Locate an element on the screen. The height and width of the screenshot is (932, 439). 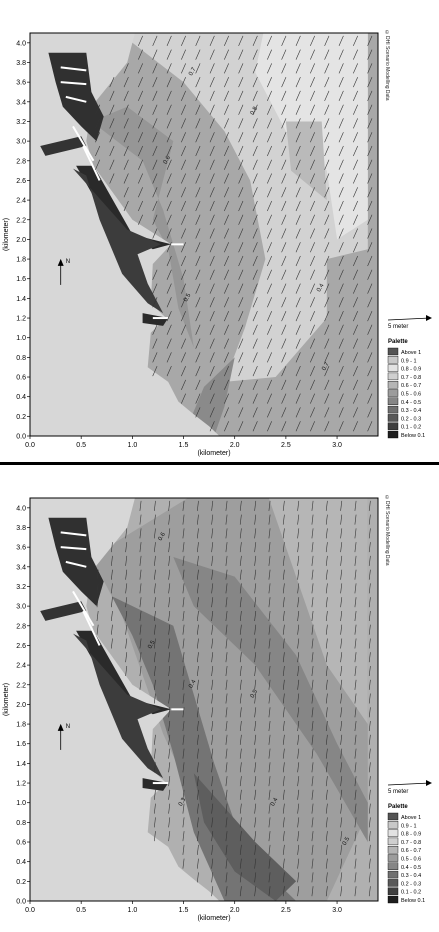
contour-label: 0.5 is located at coordinates (255, 693).